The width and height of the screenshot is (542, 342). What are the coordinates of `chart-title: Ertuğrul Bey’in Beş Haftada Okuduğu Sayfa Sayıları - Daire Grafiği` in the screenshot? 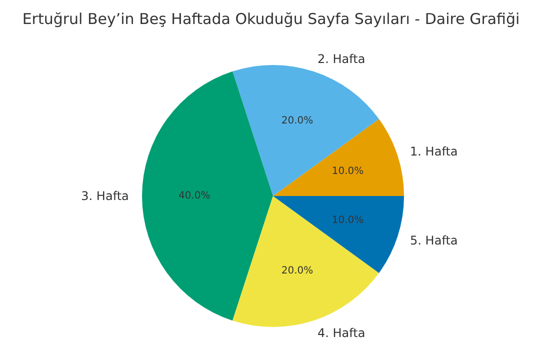 It's located at (271, 19).